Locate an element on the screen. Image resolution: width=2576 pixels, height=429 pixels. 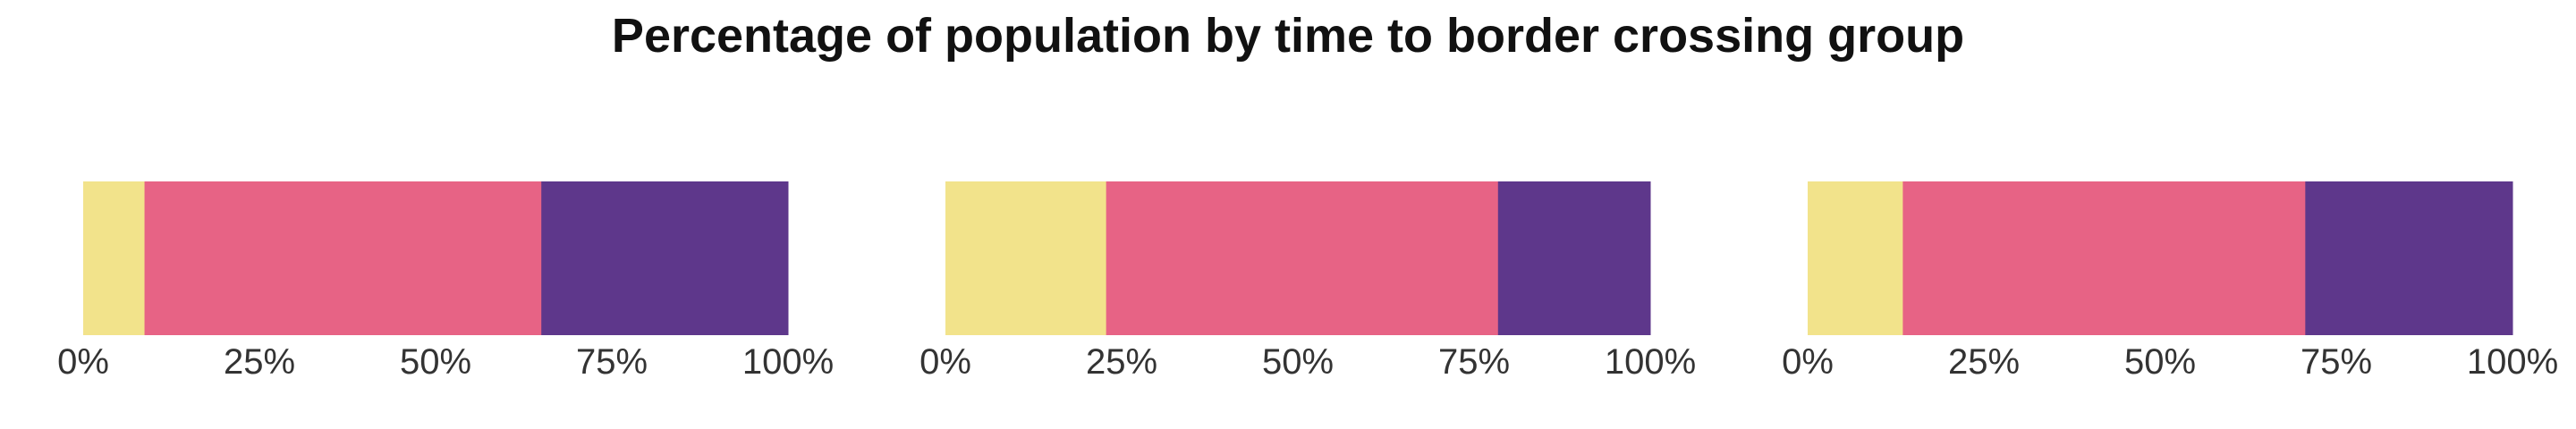
bar-segment-p2-s1 is located at coordinates (1026, 258).